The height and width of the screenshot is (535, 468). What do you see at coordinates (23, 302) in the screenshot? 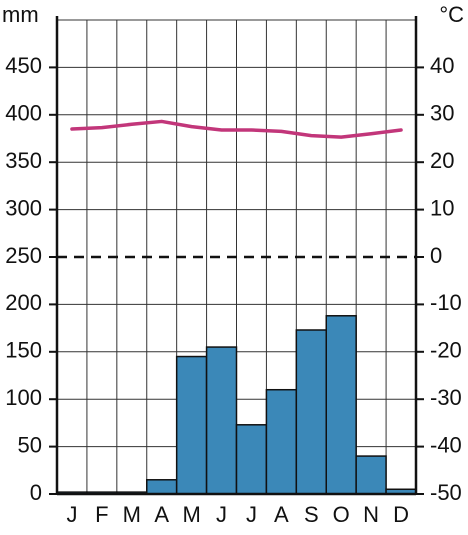
I see `y-tick-label: 200` at bounding box center [23, 302].